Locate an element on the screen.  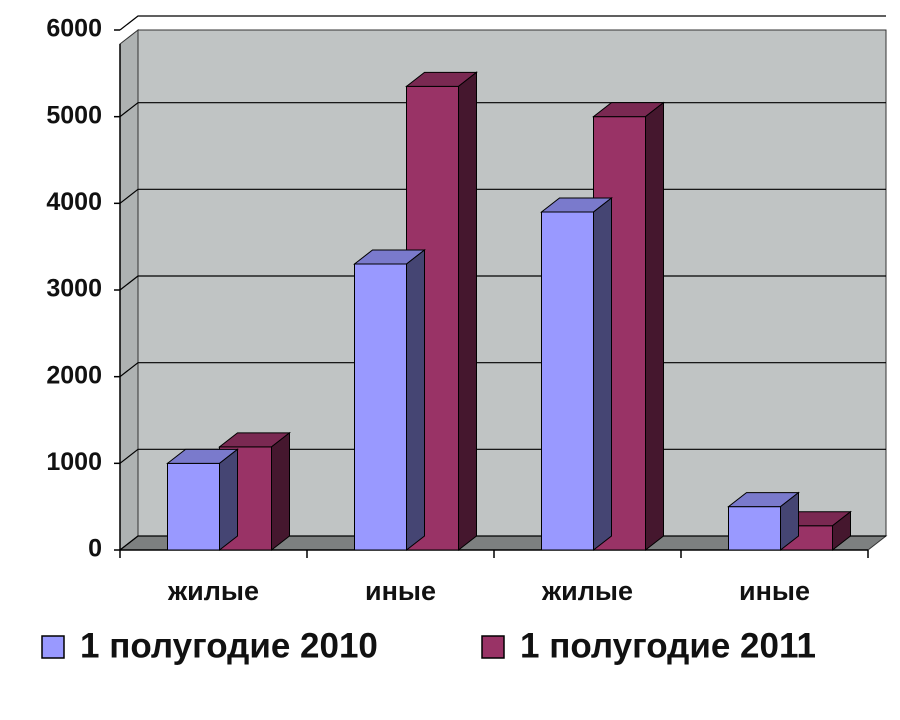
y-tick-label: 1000 is located at coordinates (74, 462).